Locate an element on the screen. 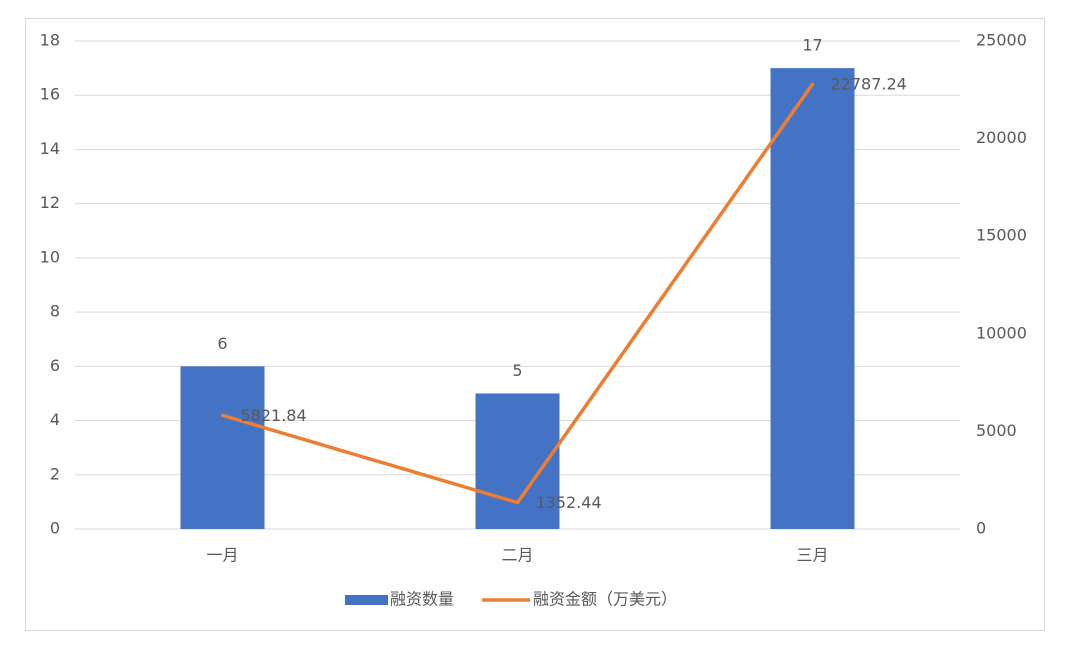 This screenshot has height=648, width=1080. y2-tick-label: 25000 is located at coordinates (1001, 40).